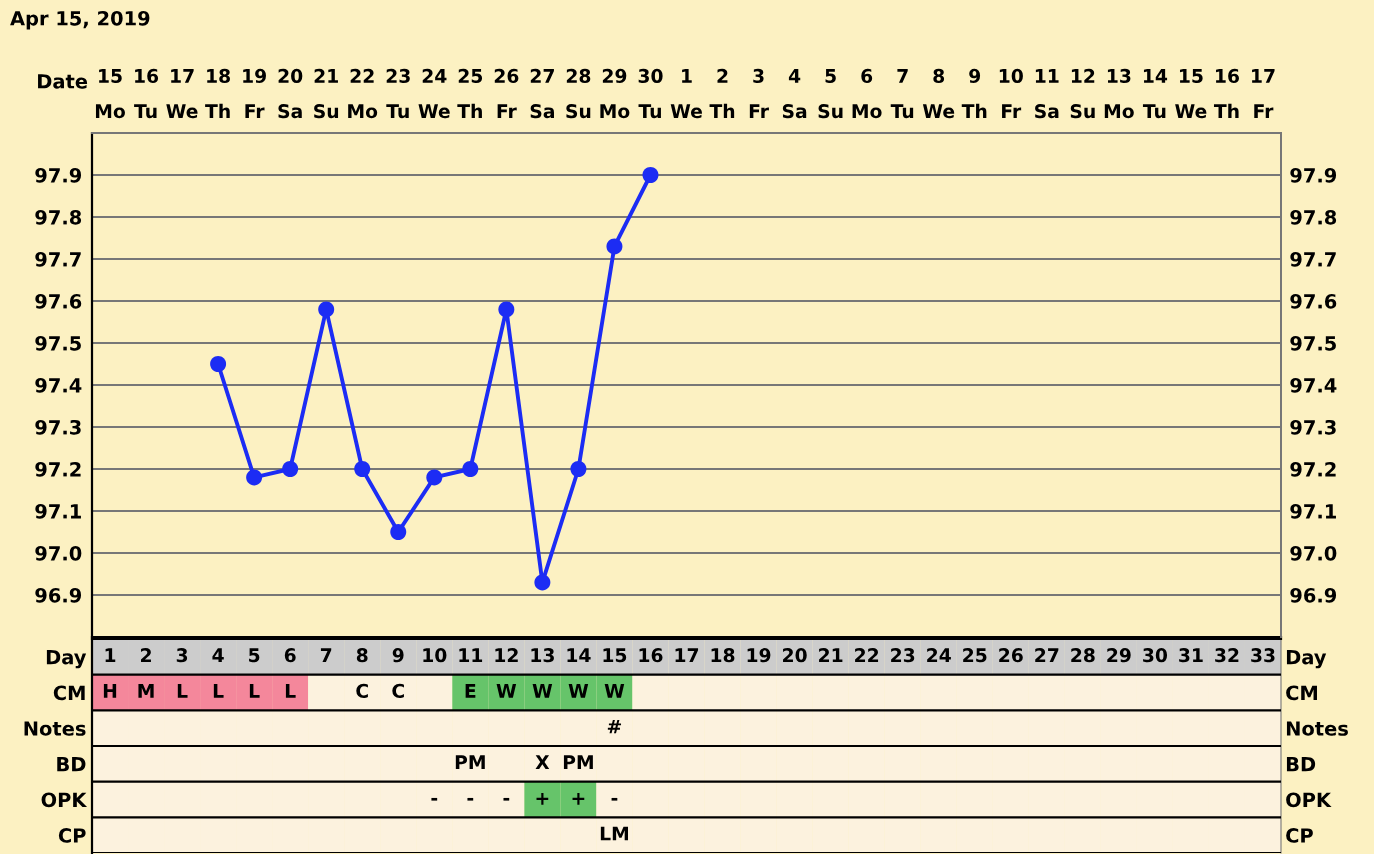 The width and height of the screenshot is (1374, 854). What do you see at coordinates (1047, 94) in the screenshot?
I see `x-tick-label: 11 Sa` at bounding box center [1047, 94].